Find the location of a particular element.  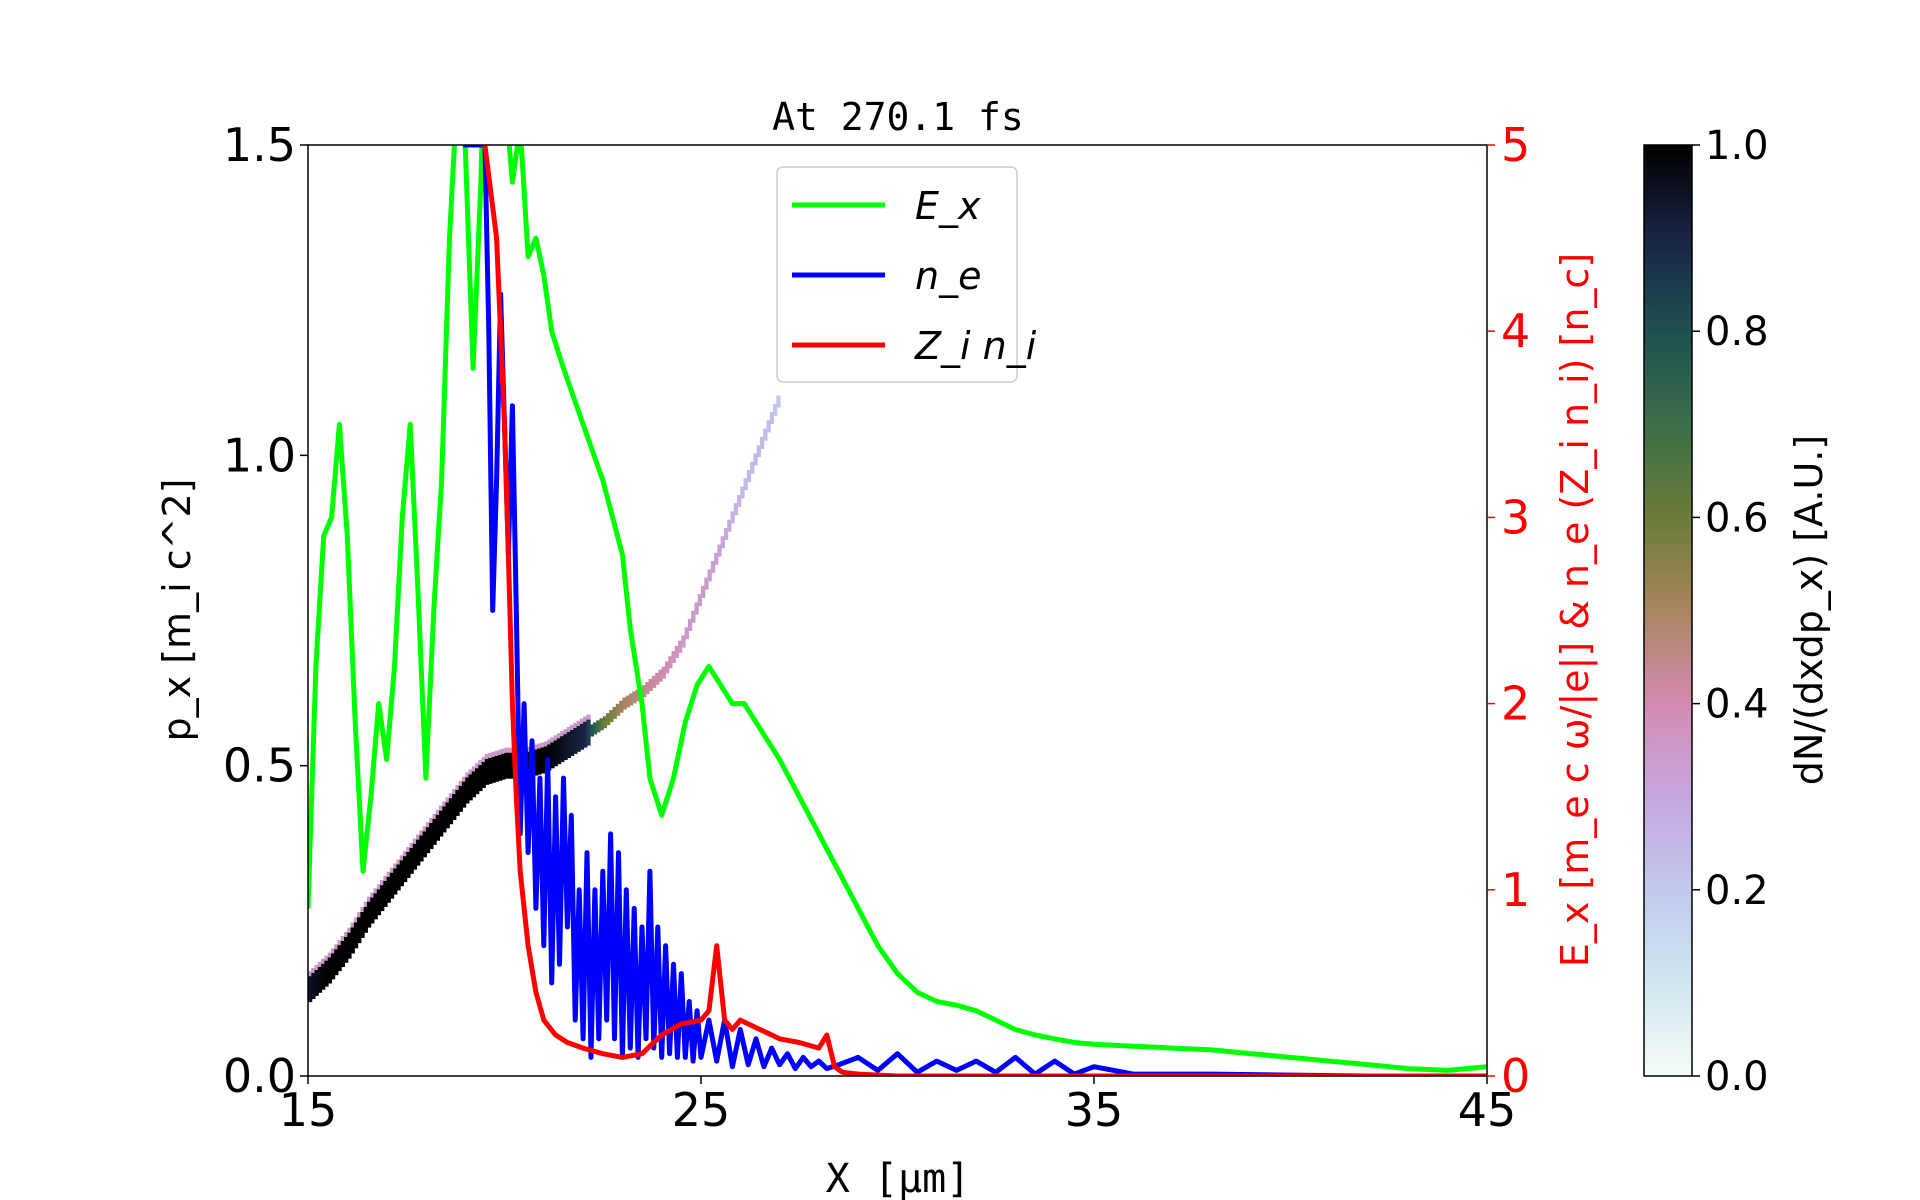

x-tick-label: 15 is located at coordinates (308, 1110).